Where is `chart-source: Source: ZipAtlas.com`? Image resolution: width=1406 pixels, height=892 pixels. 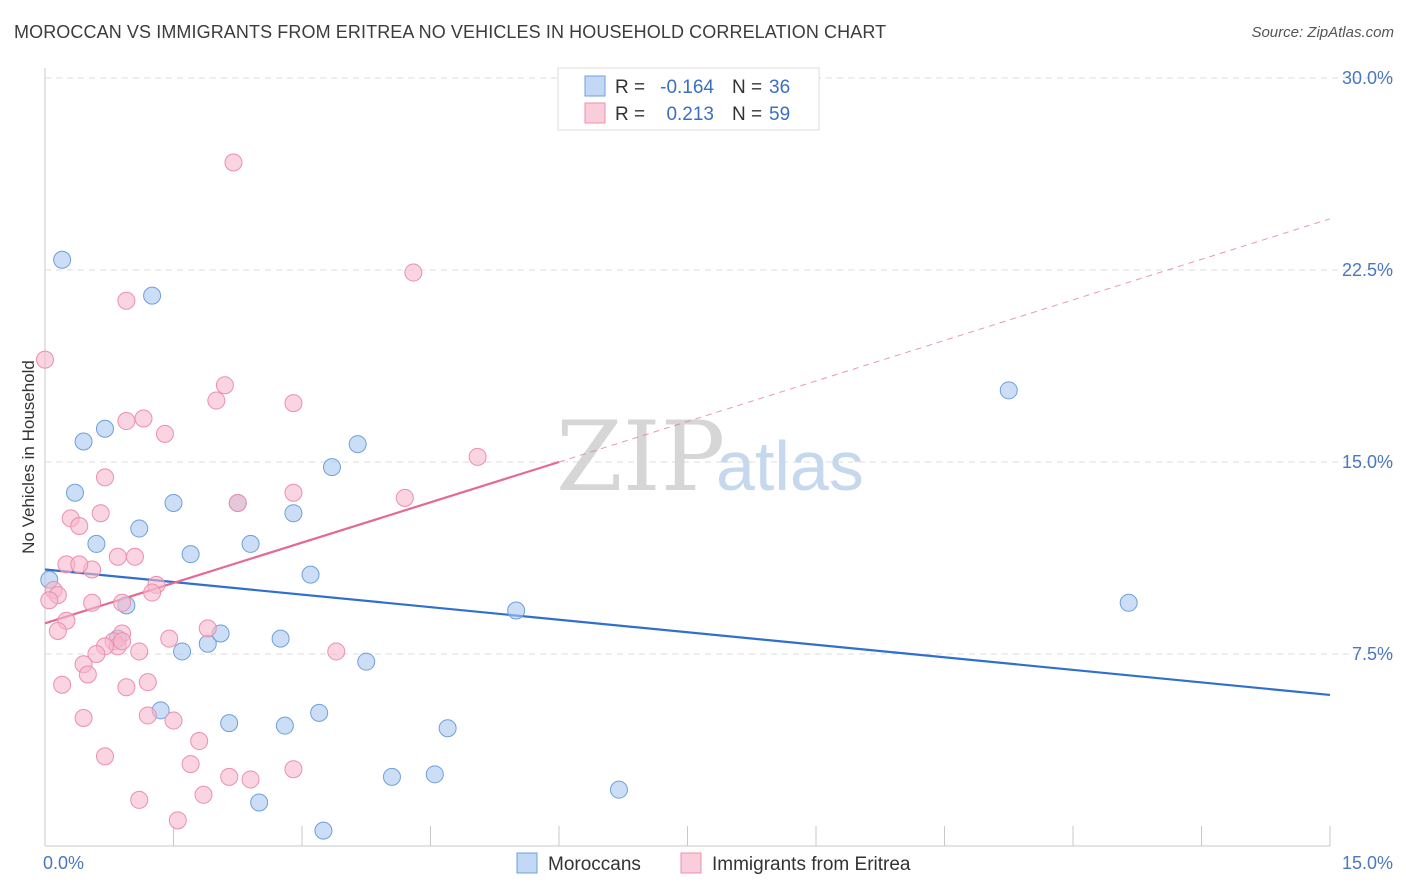
chart-source: Source: ZipAtlas.com is located at coordinates (1322, 32).